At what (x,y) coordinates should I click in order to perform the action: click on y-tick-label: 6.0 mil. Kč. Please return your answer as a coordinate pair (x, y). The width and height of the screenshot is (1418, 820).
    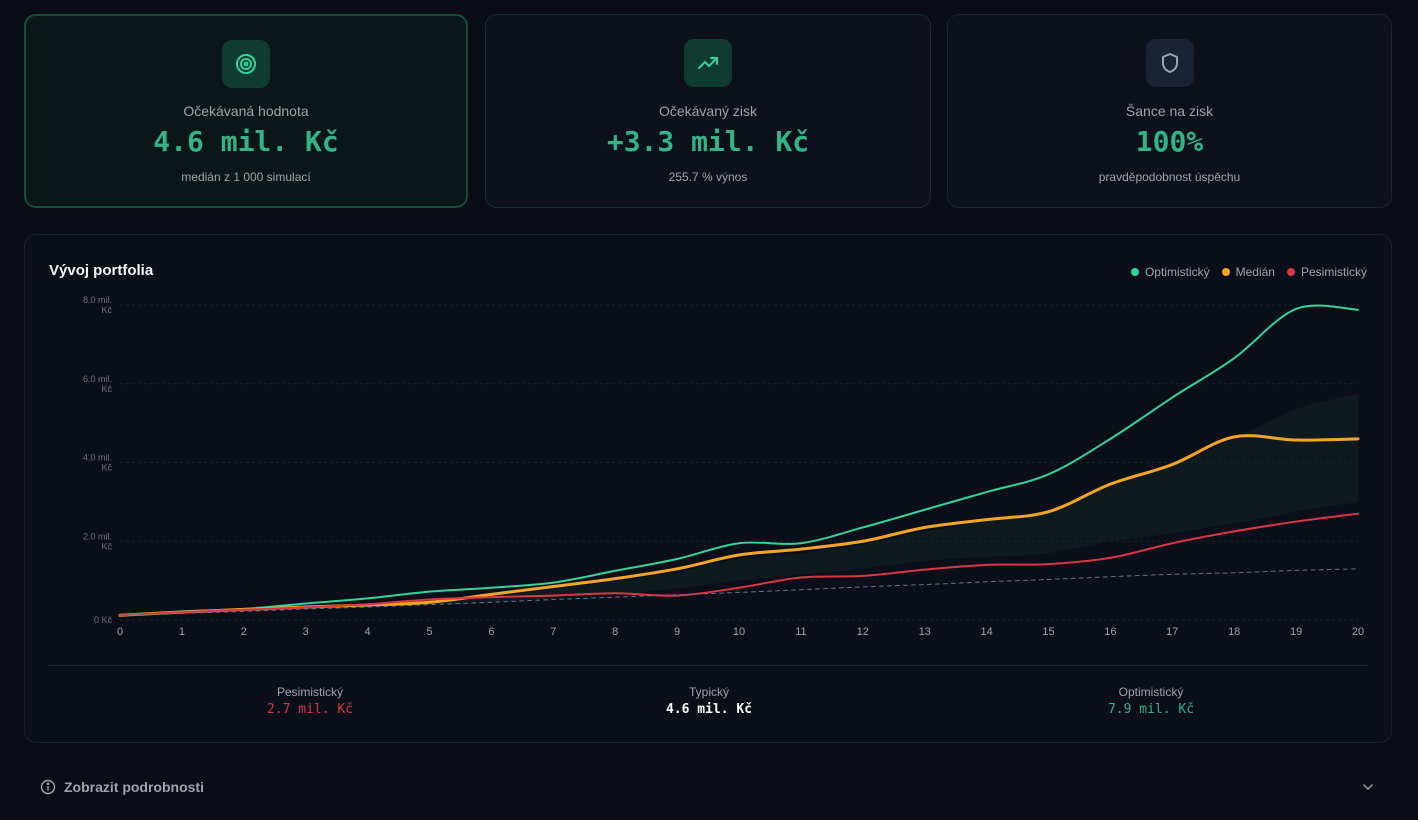
    Looking at the image, I should click on (98, 384).